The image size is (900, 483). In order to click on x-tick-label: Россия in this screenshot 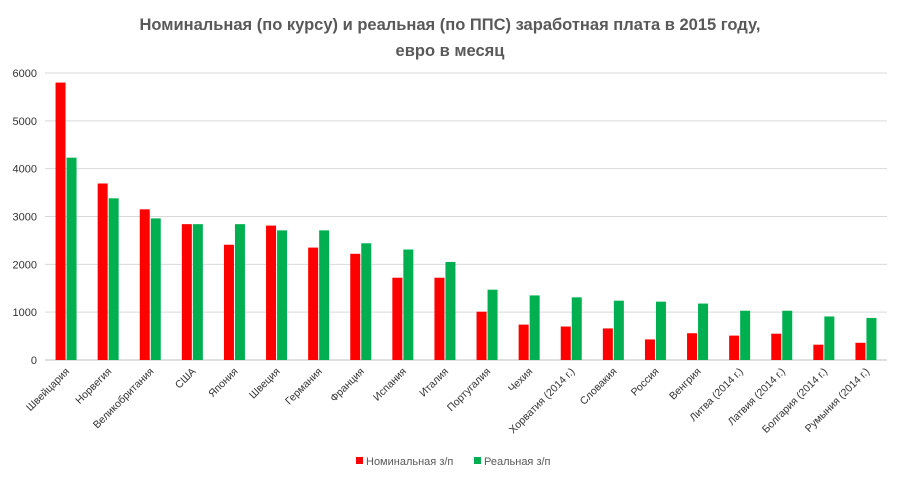, I will do `click(645, 382)`.